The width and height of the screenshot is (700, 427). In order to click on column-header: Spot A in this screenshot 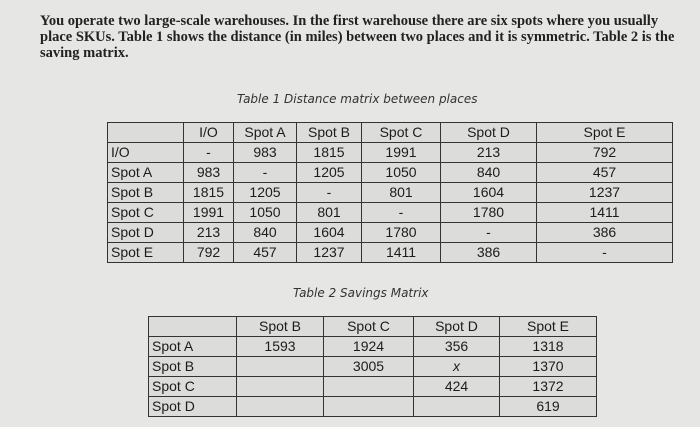, I will do `click(265, 132)`.